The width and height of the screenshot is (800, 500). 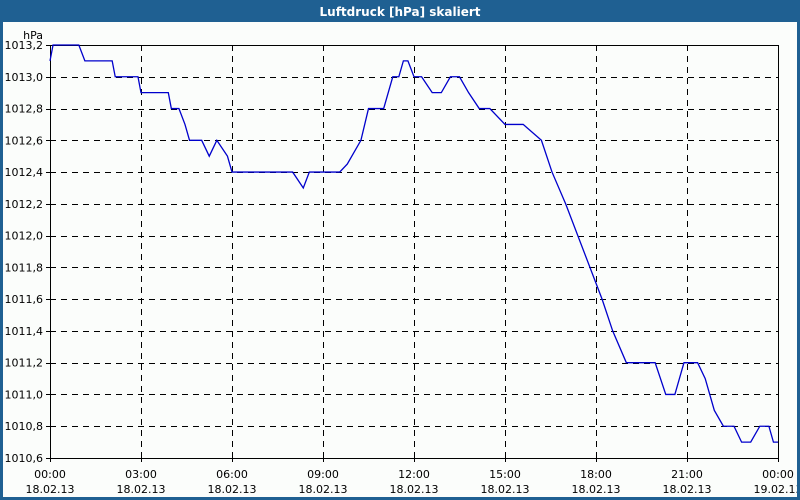 What do you see at coordinates (48, 252) in the screenshot?
I see `y-axis-ticks` at bounding box center [48, 252].